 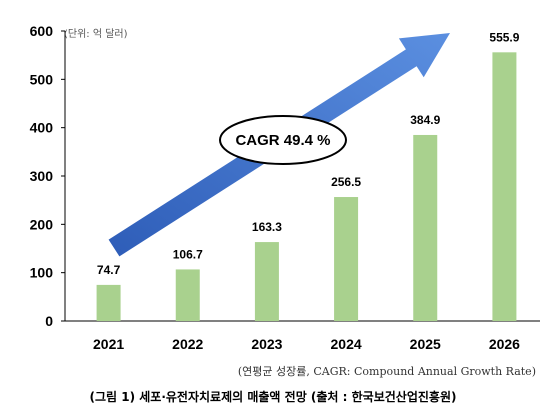 What do you see at coordinates (108, 344) in the screenshot?
I see `x-tick-label: 2021` at bounding box center [108, 344].